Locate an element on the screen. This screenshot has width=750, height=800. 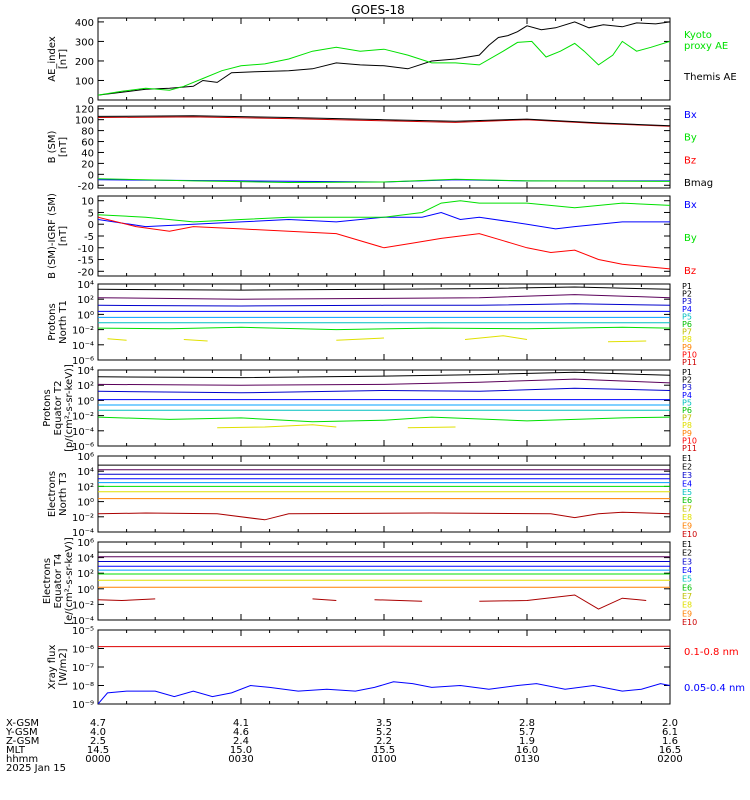
legend-label: 0.05-0.4 nm is located at coordinates (714, 688).